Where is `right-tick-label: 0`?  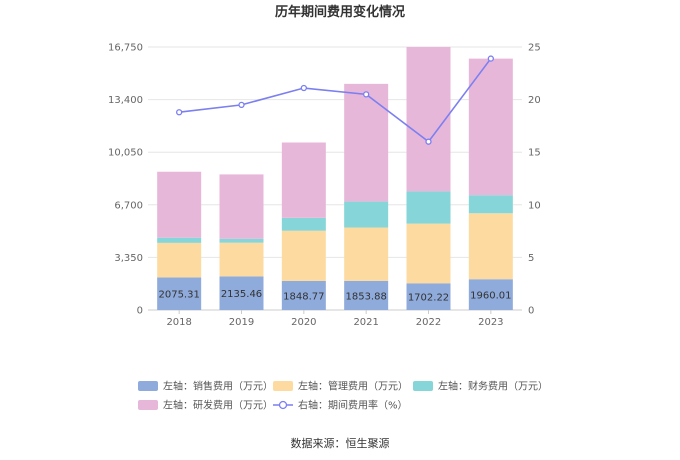
right-tick-label: 0 is located at coordinates (531, 311).